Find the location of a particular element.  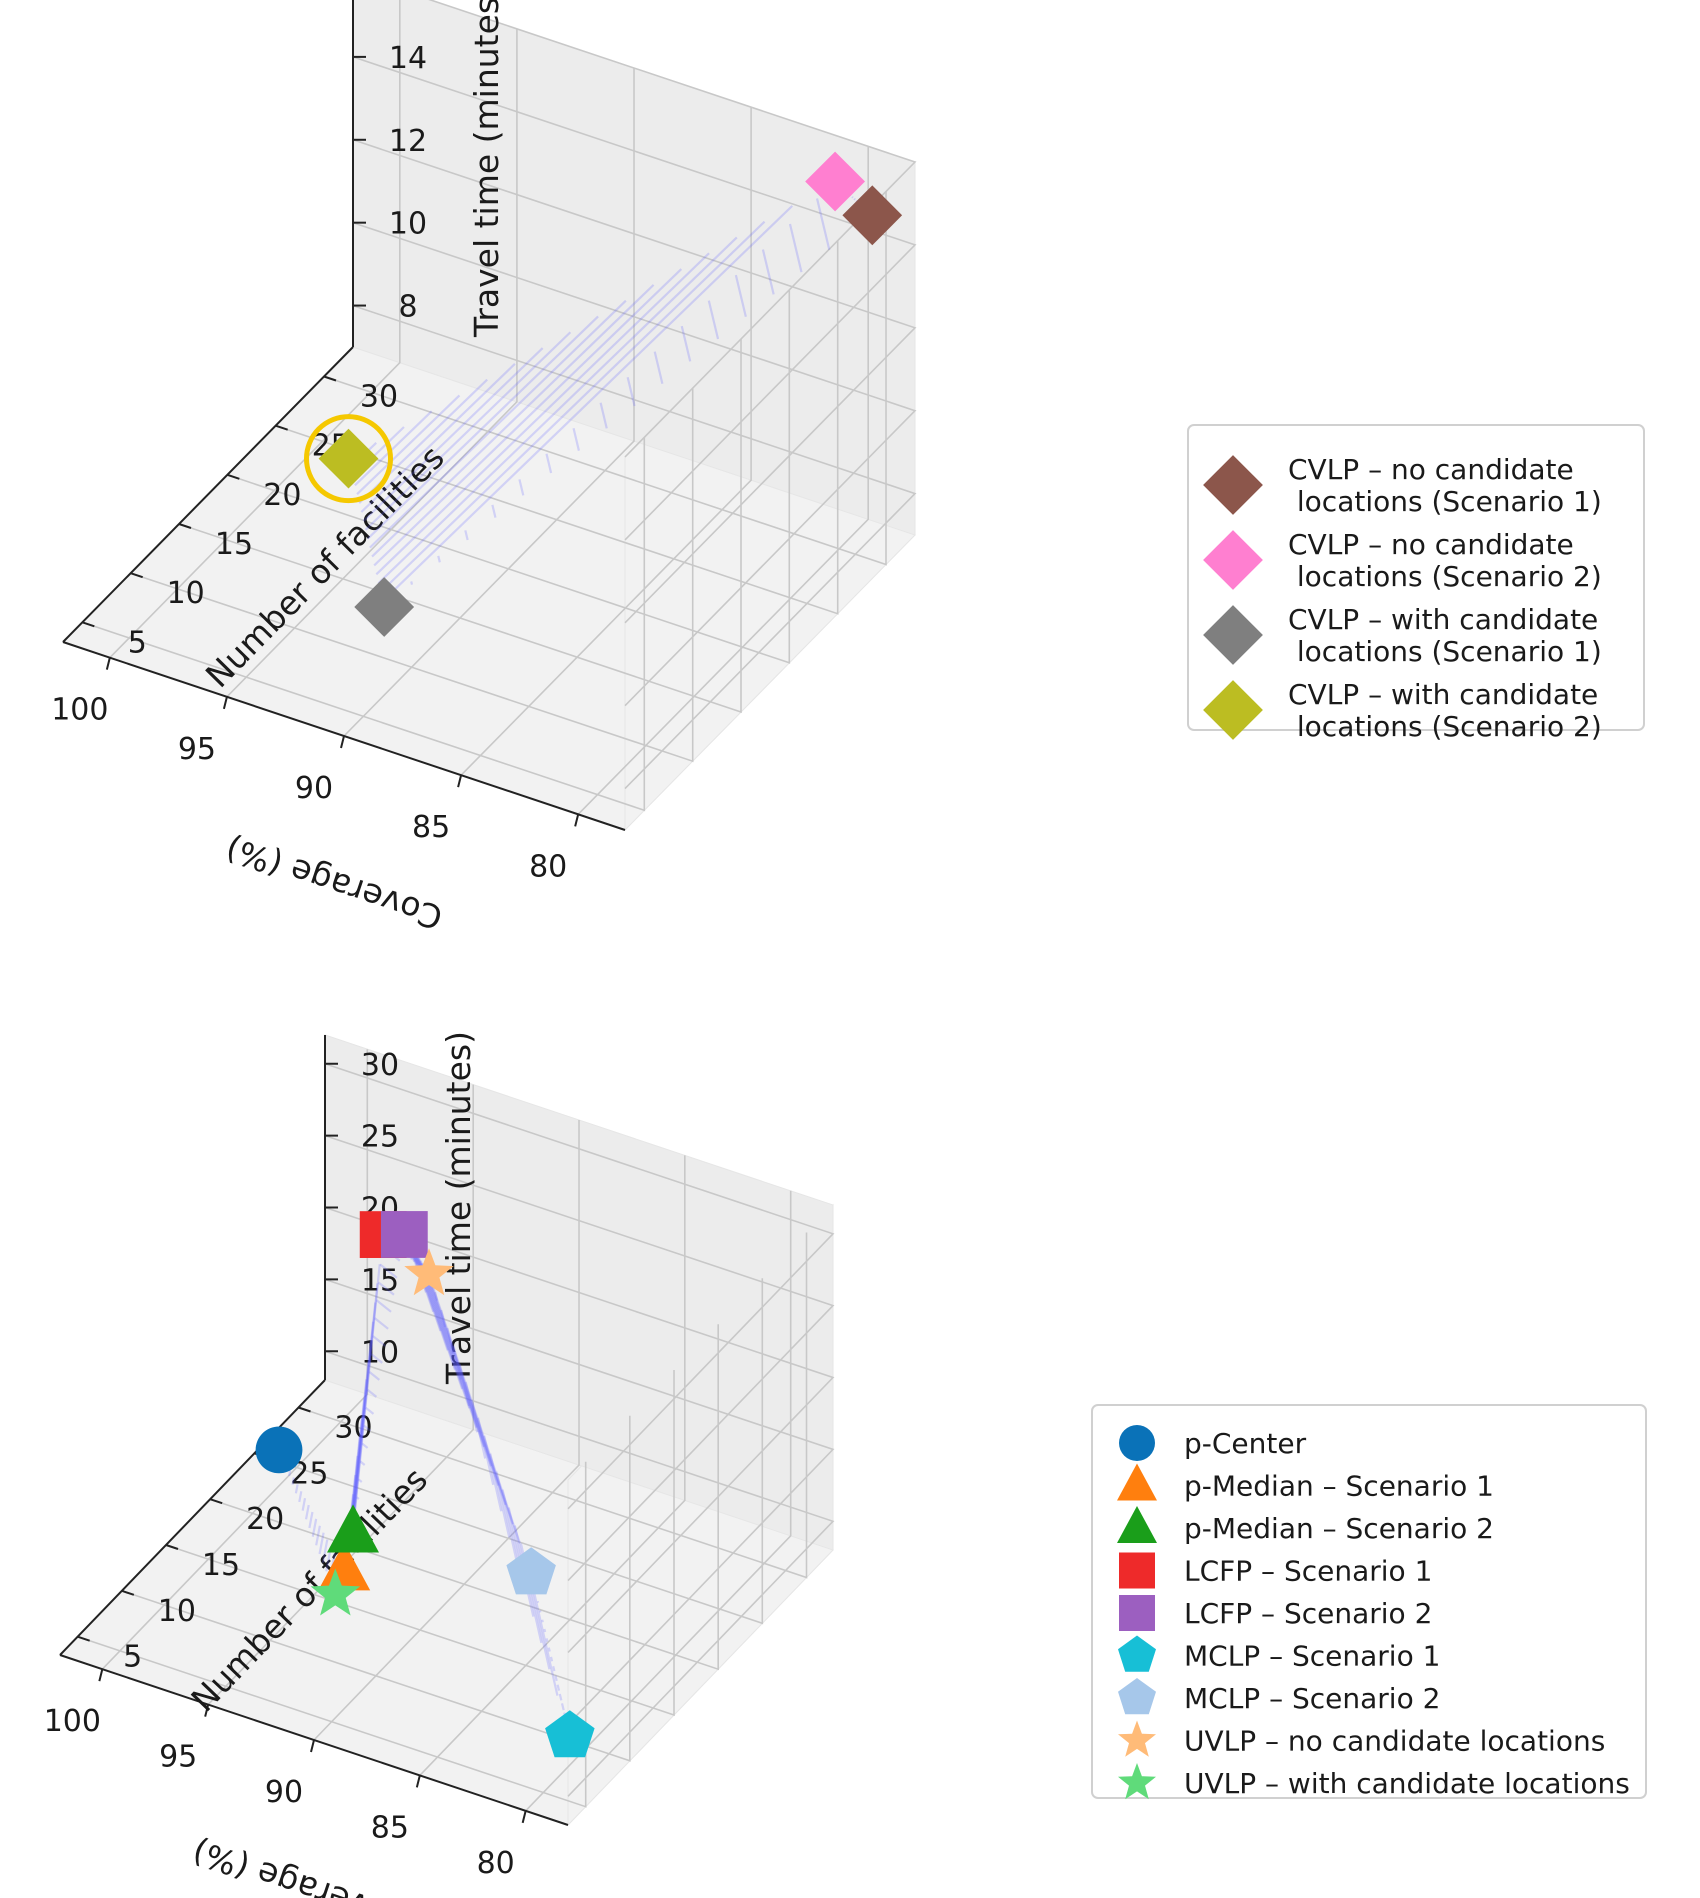

x-axis-title: Coverage (%) is located at coordinates (334, 883).